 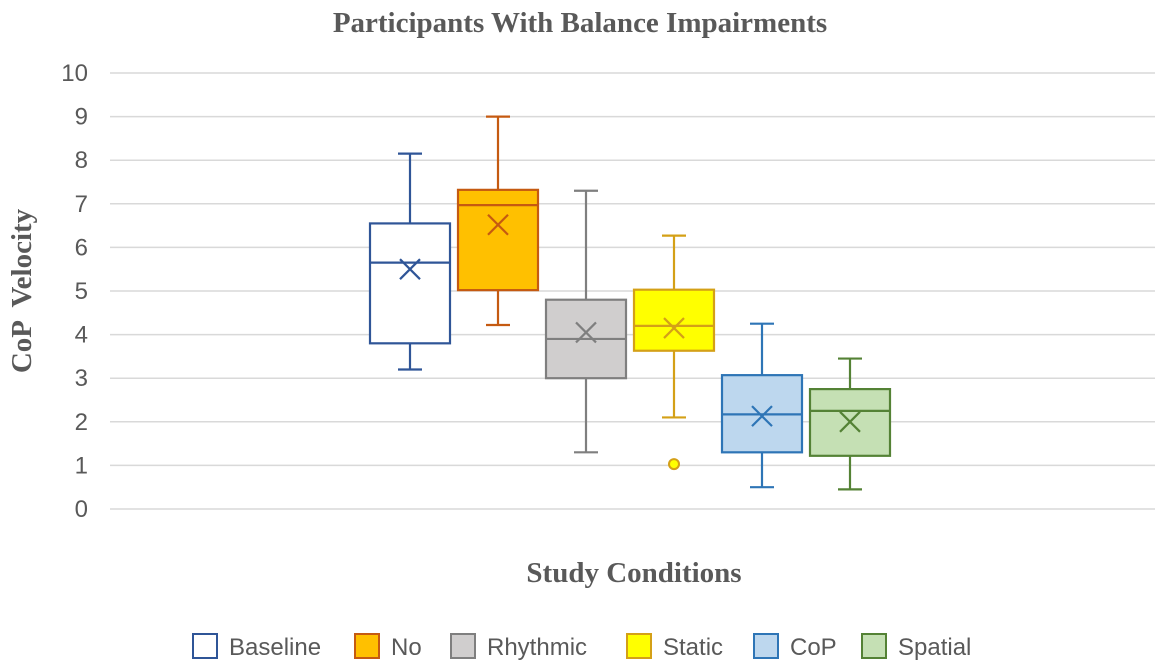 I want to click on y-tick-label-0: 0, so click(x=81, y=509).